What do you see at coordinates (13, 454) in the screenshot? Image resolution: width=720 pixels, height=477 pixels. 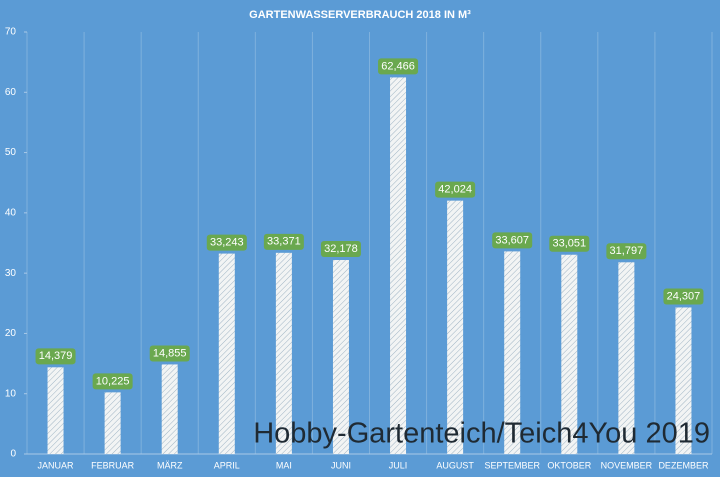 I see `y-tick-label: 0` at bounding box center [13, 454].